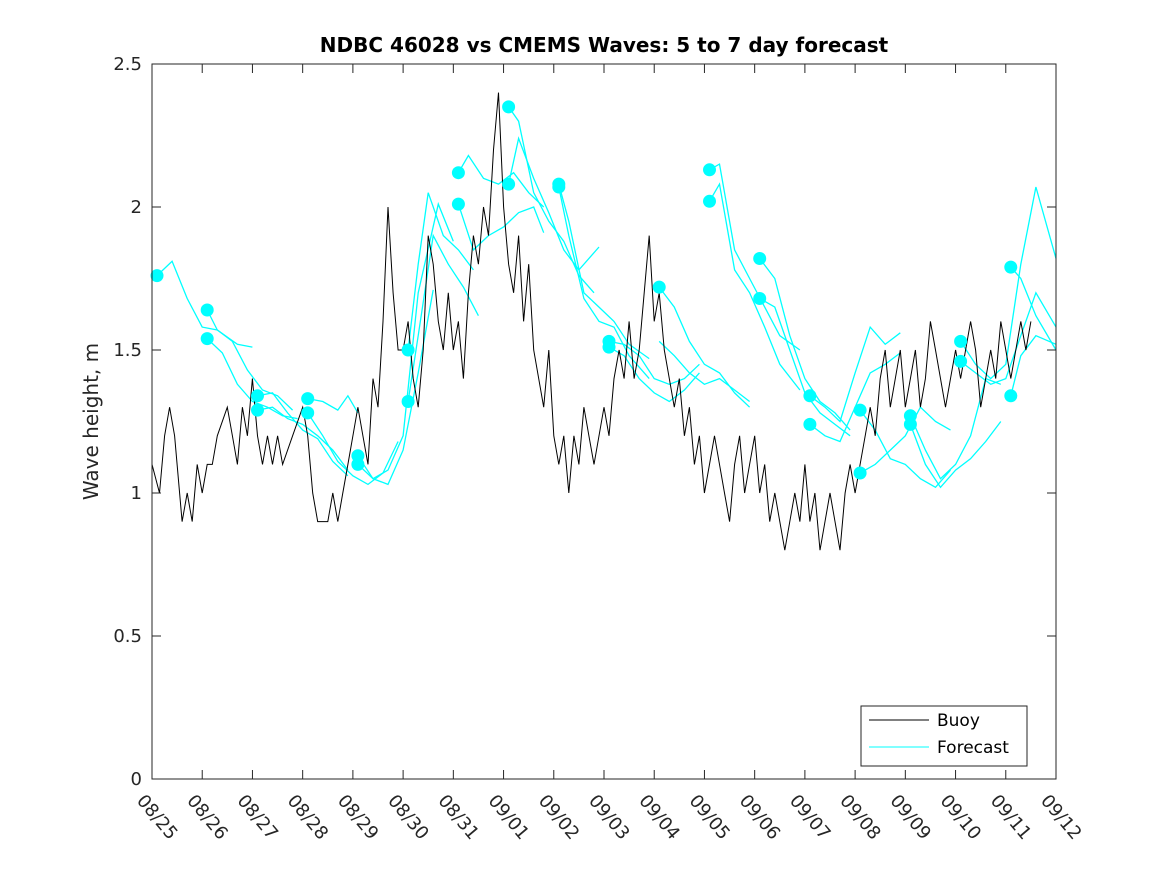 The width and height of the screenshot is (1167, 875). What do you see at coordinates (127, 636) in the screenshot?
I see `y-tick-label: 0.5` at bounding box center [127, 636].